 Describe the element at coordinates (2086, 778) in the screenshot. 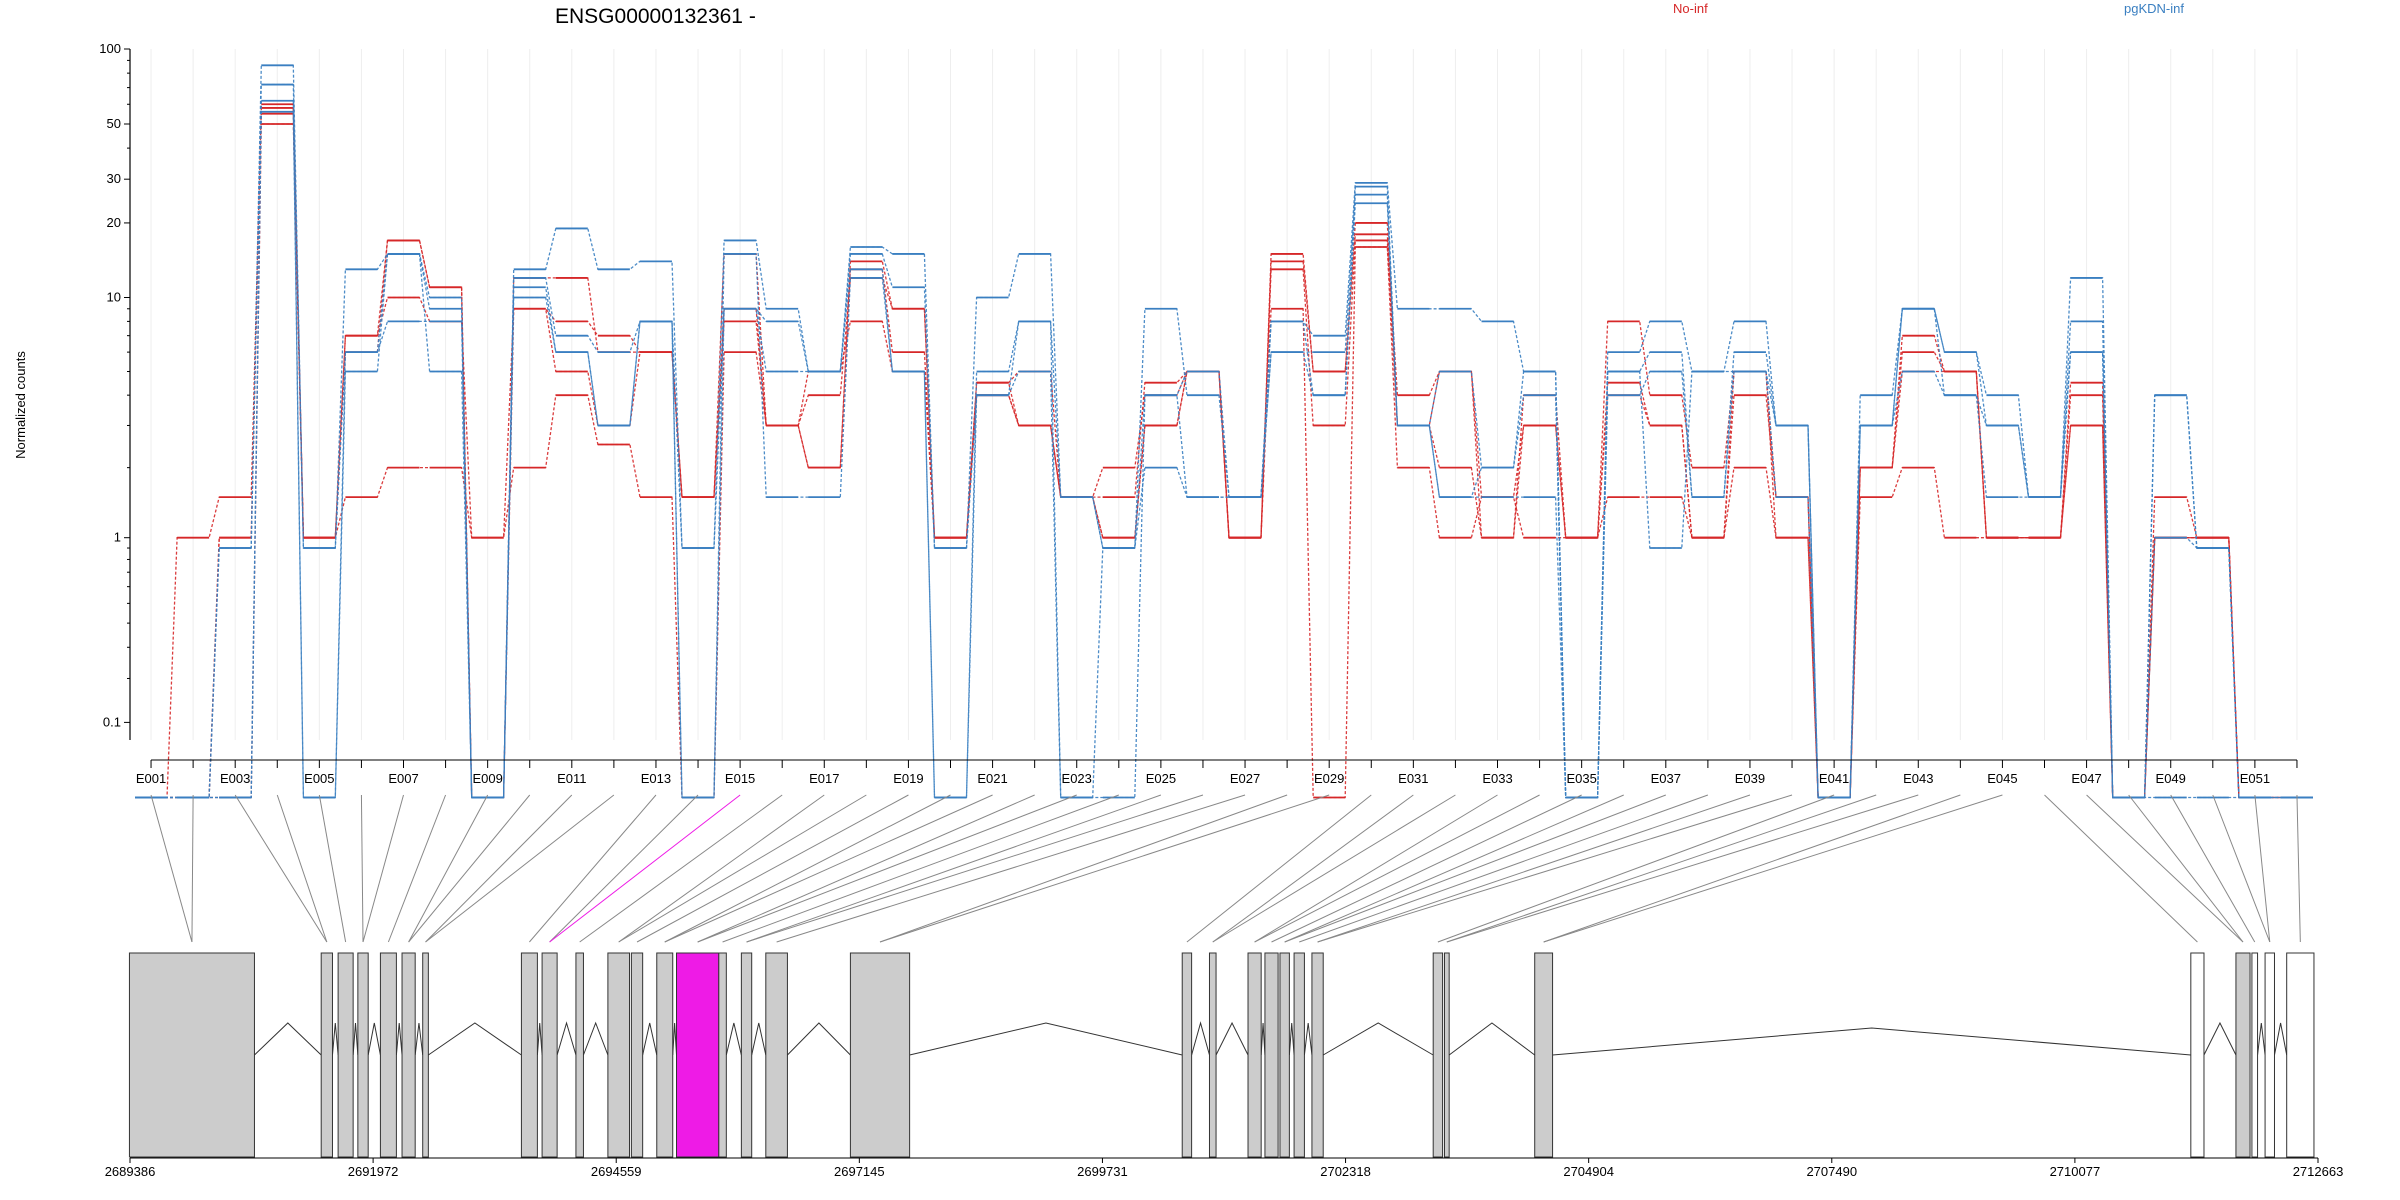

I see `x-tick-label: E047` at that location.